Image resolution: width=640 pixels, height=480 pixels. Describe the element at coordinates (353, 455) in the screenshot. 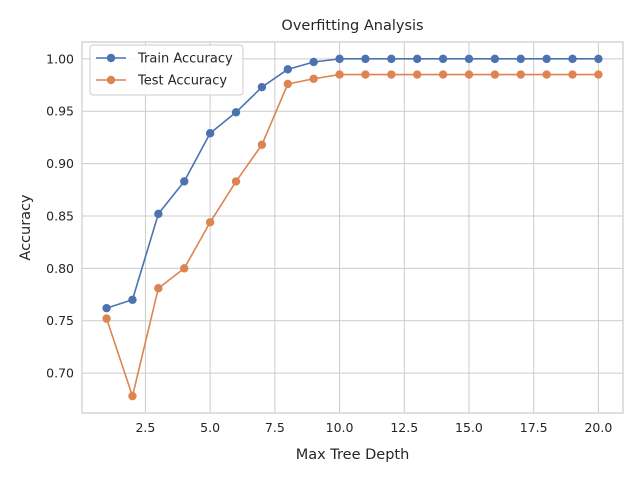

I see `x-axis-label: Max Tree Depth` at that location.